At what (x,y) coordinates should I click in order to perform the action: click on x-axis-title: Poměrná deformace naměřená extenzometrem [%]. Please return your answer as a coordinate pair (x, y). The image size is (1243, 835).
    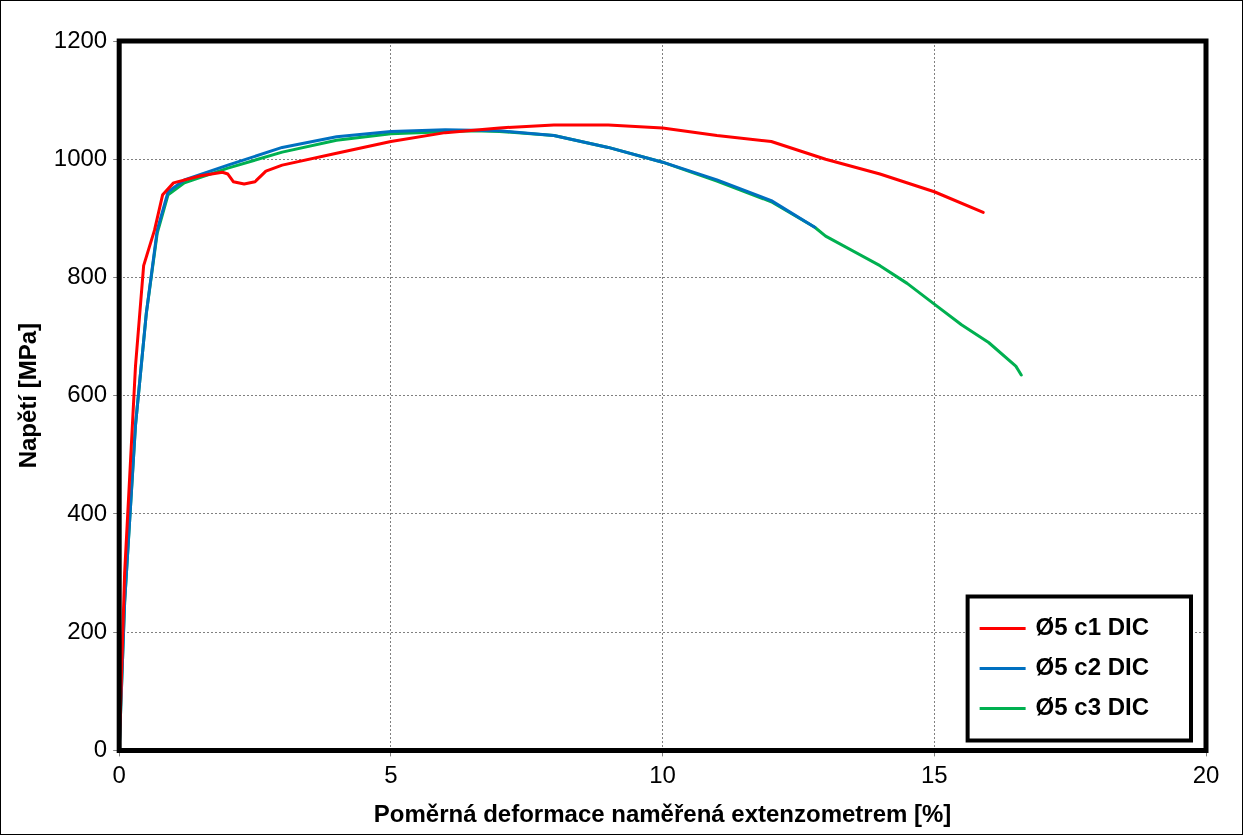
    Looking at the image, I should click on (662, 814).